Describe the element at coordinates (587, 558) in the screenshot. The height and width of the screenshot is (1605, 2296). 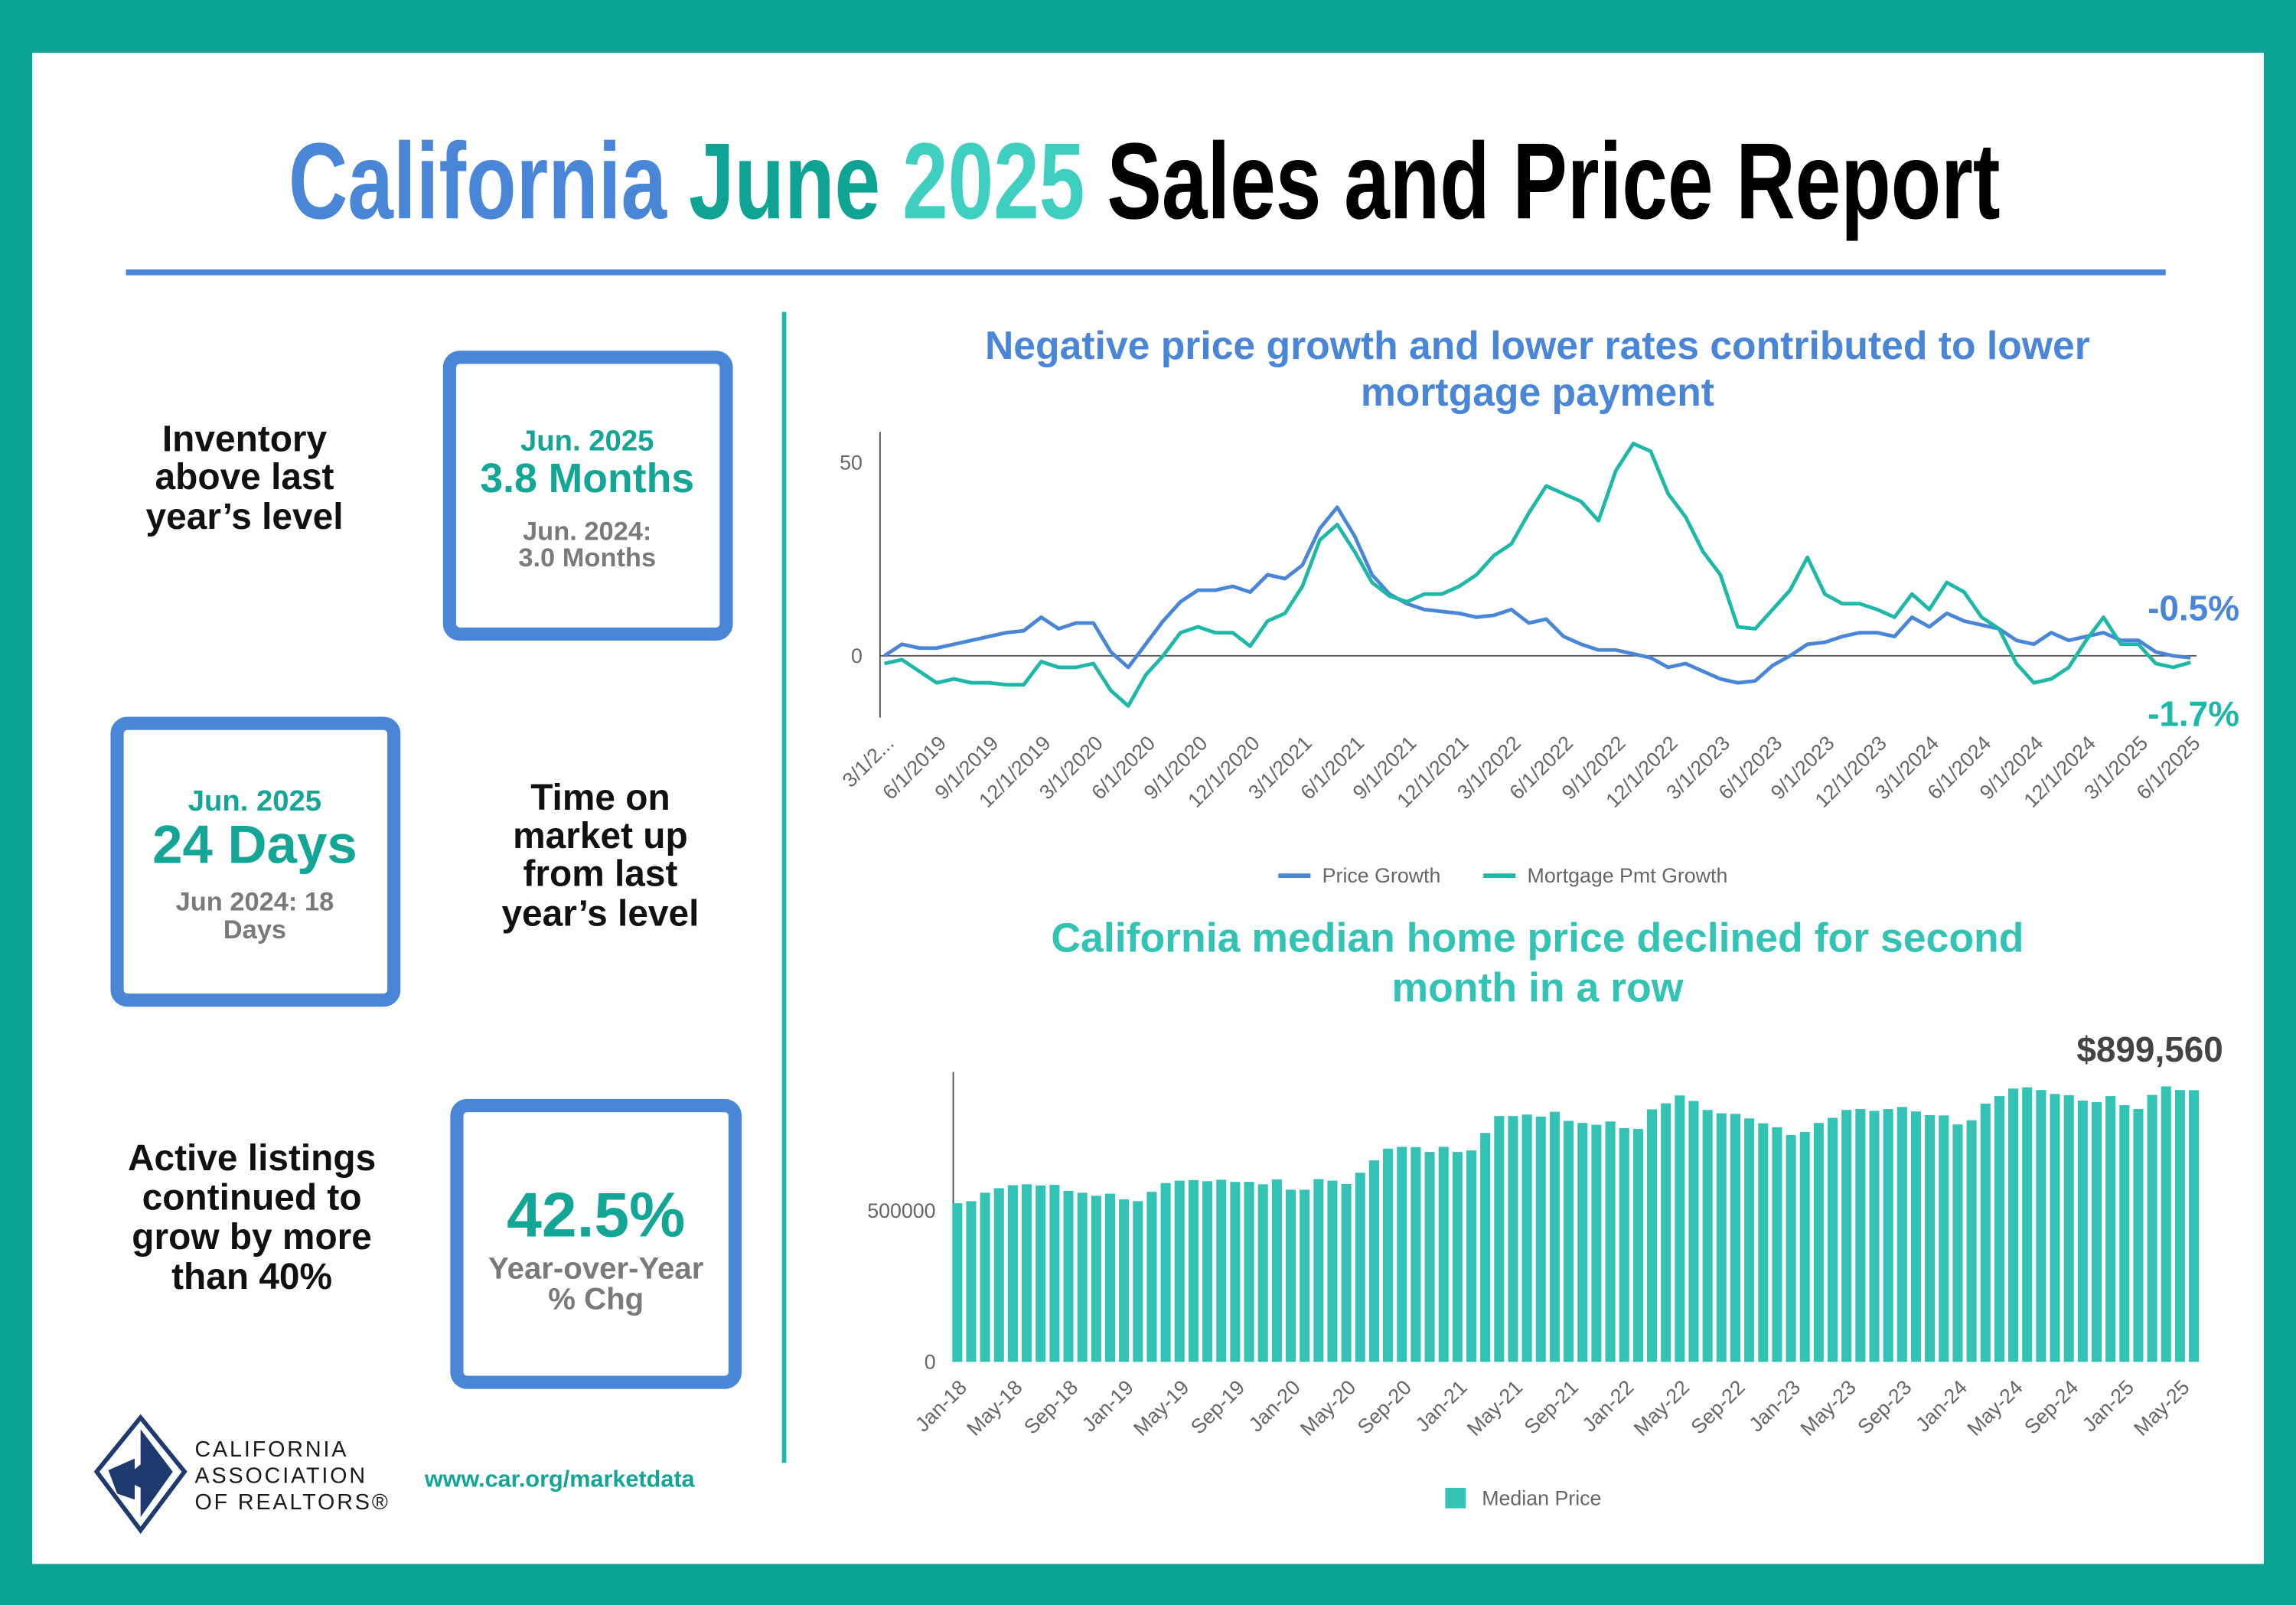
I see `stat-comparison: 3.0 Months` at that location.